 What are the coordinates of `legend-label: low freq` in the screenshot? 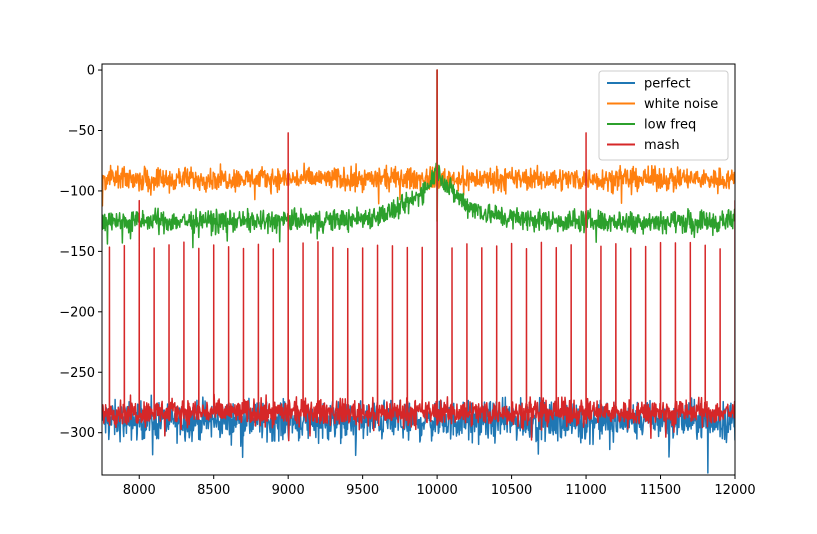 It's located at (670, 125).